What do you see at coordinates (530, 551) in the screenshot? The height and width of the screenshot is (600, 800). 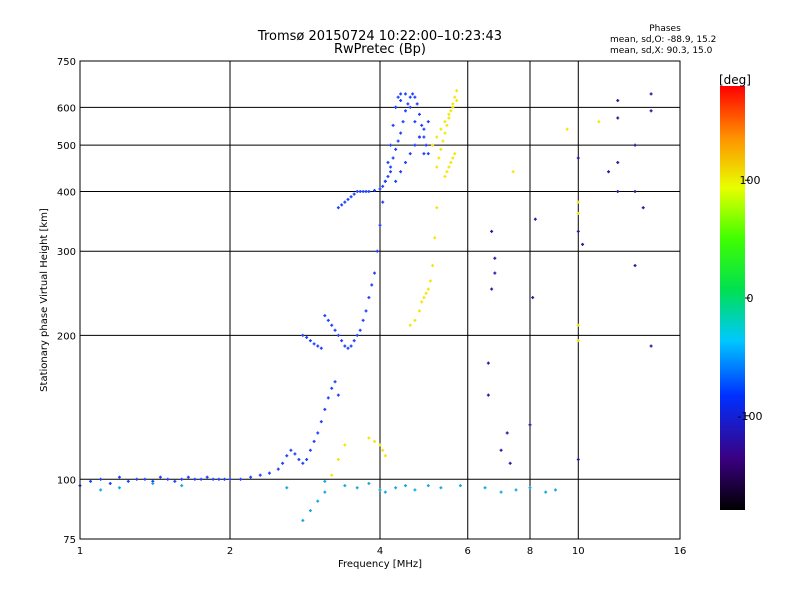 I see `x-tick-label: 8` at bounding box center [530, 551].